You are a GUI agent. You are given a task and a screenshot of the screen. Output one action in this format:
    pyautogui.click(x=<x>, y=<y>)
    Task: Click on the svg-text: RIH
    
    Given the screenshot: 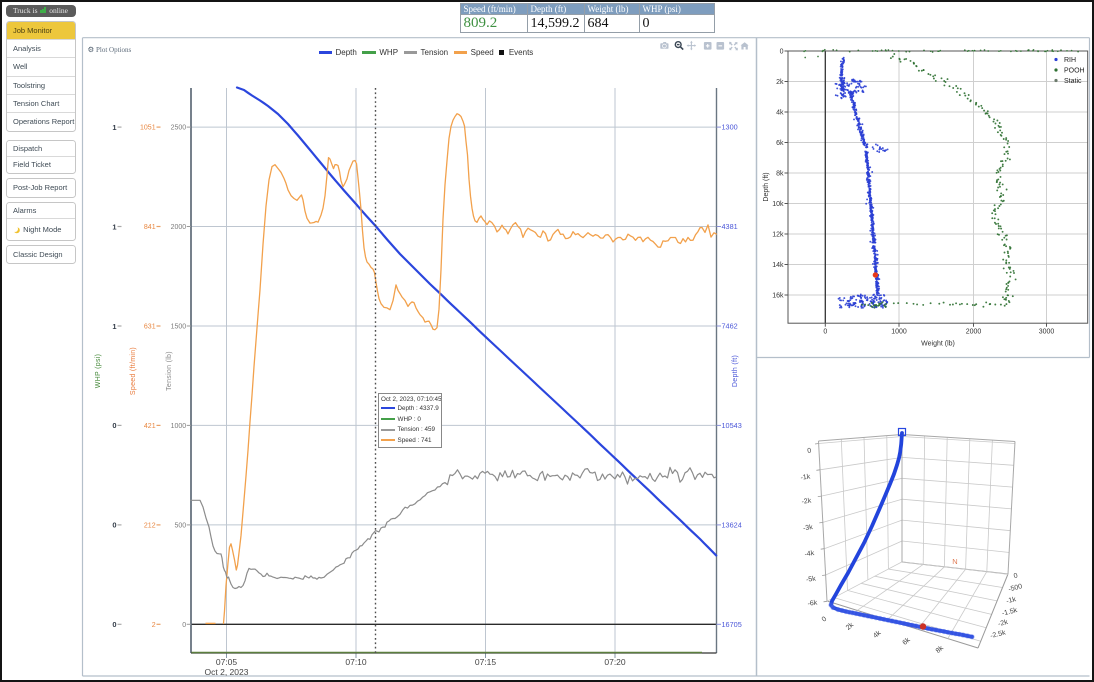 What is the action you would take?
    pyautogui.click(x=1070, y=60)
    